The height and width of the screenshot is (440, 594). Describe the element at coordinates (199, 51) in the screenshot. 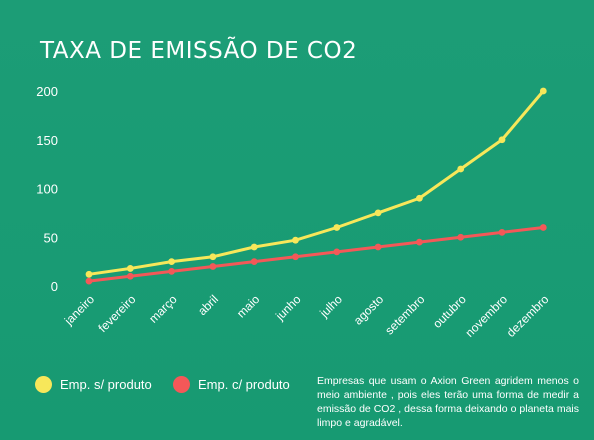

I see `chart-title: TAXA DE EMISSÃO DE CO2` at that location.